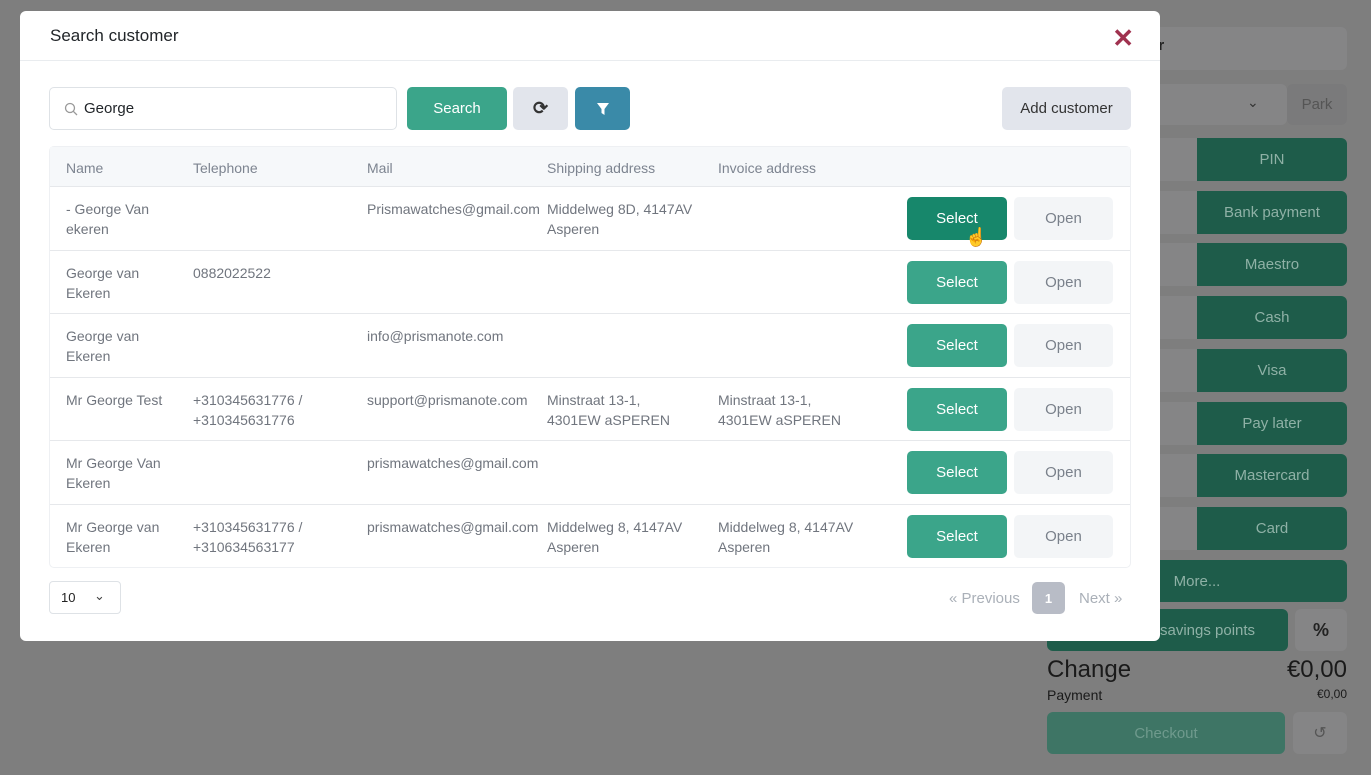 This screenshot has width=1371, height=775. I want to click on cell-telephone: +310345631776 / +310634563177, so click(248, 536).